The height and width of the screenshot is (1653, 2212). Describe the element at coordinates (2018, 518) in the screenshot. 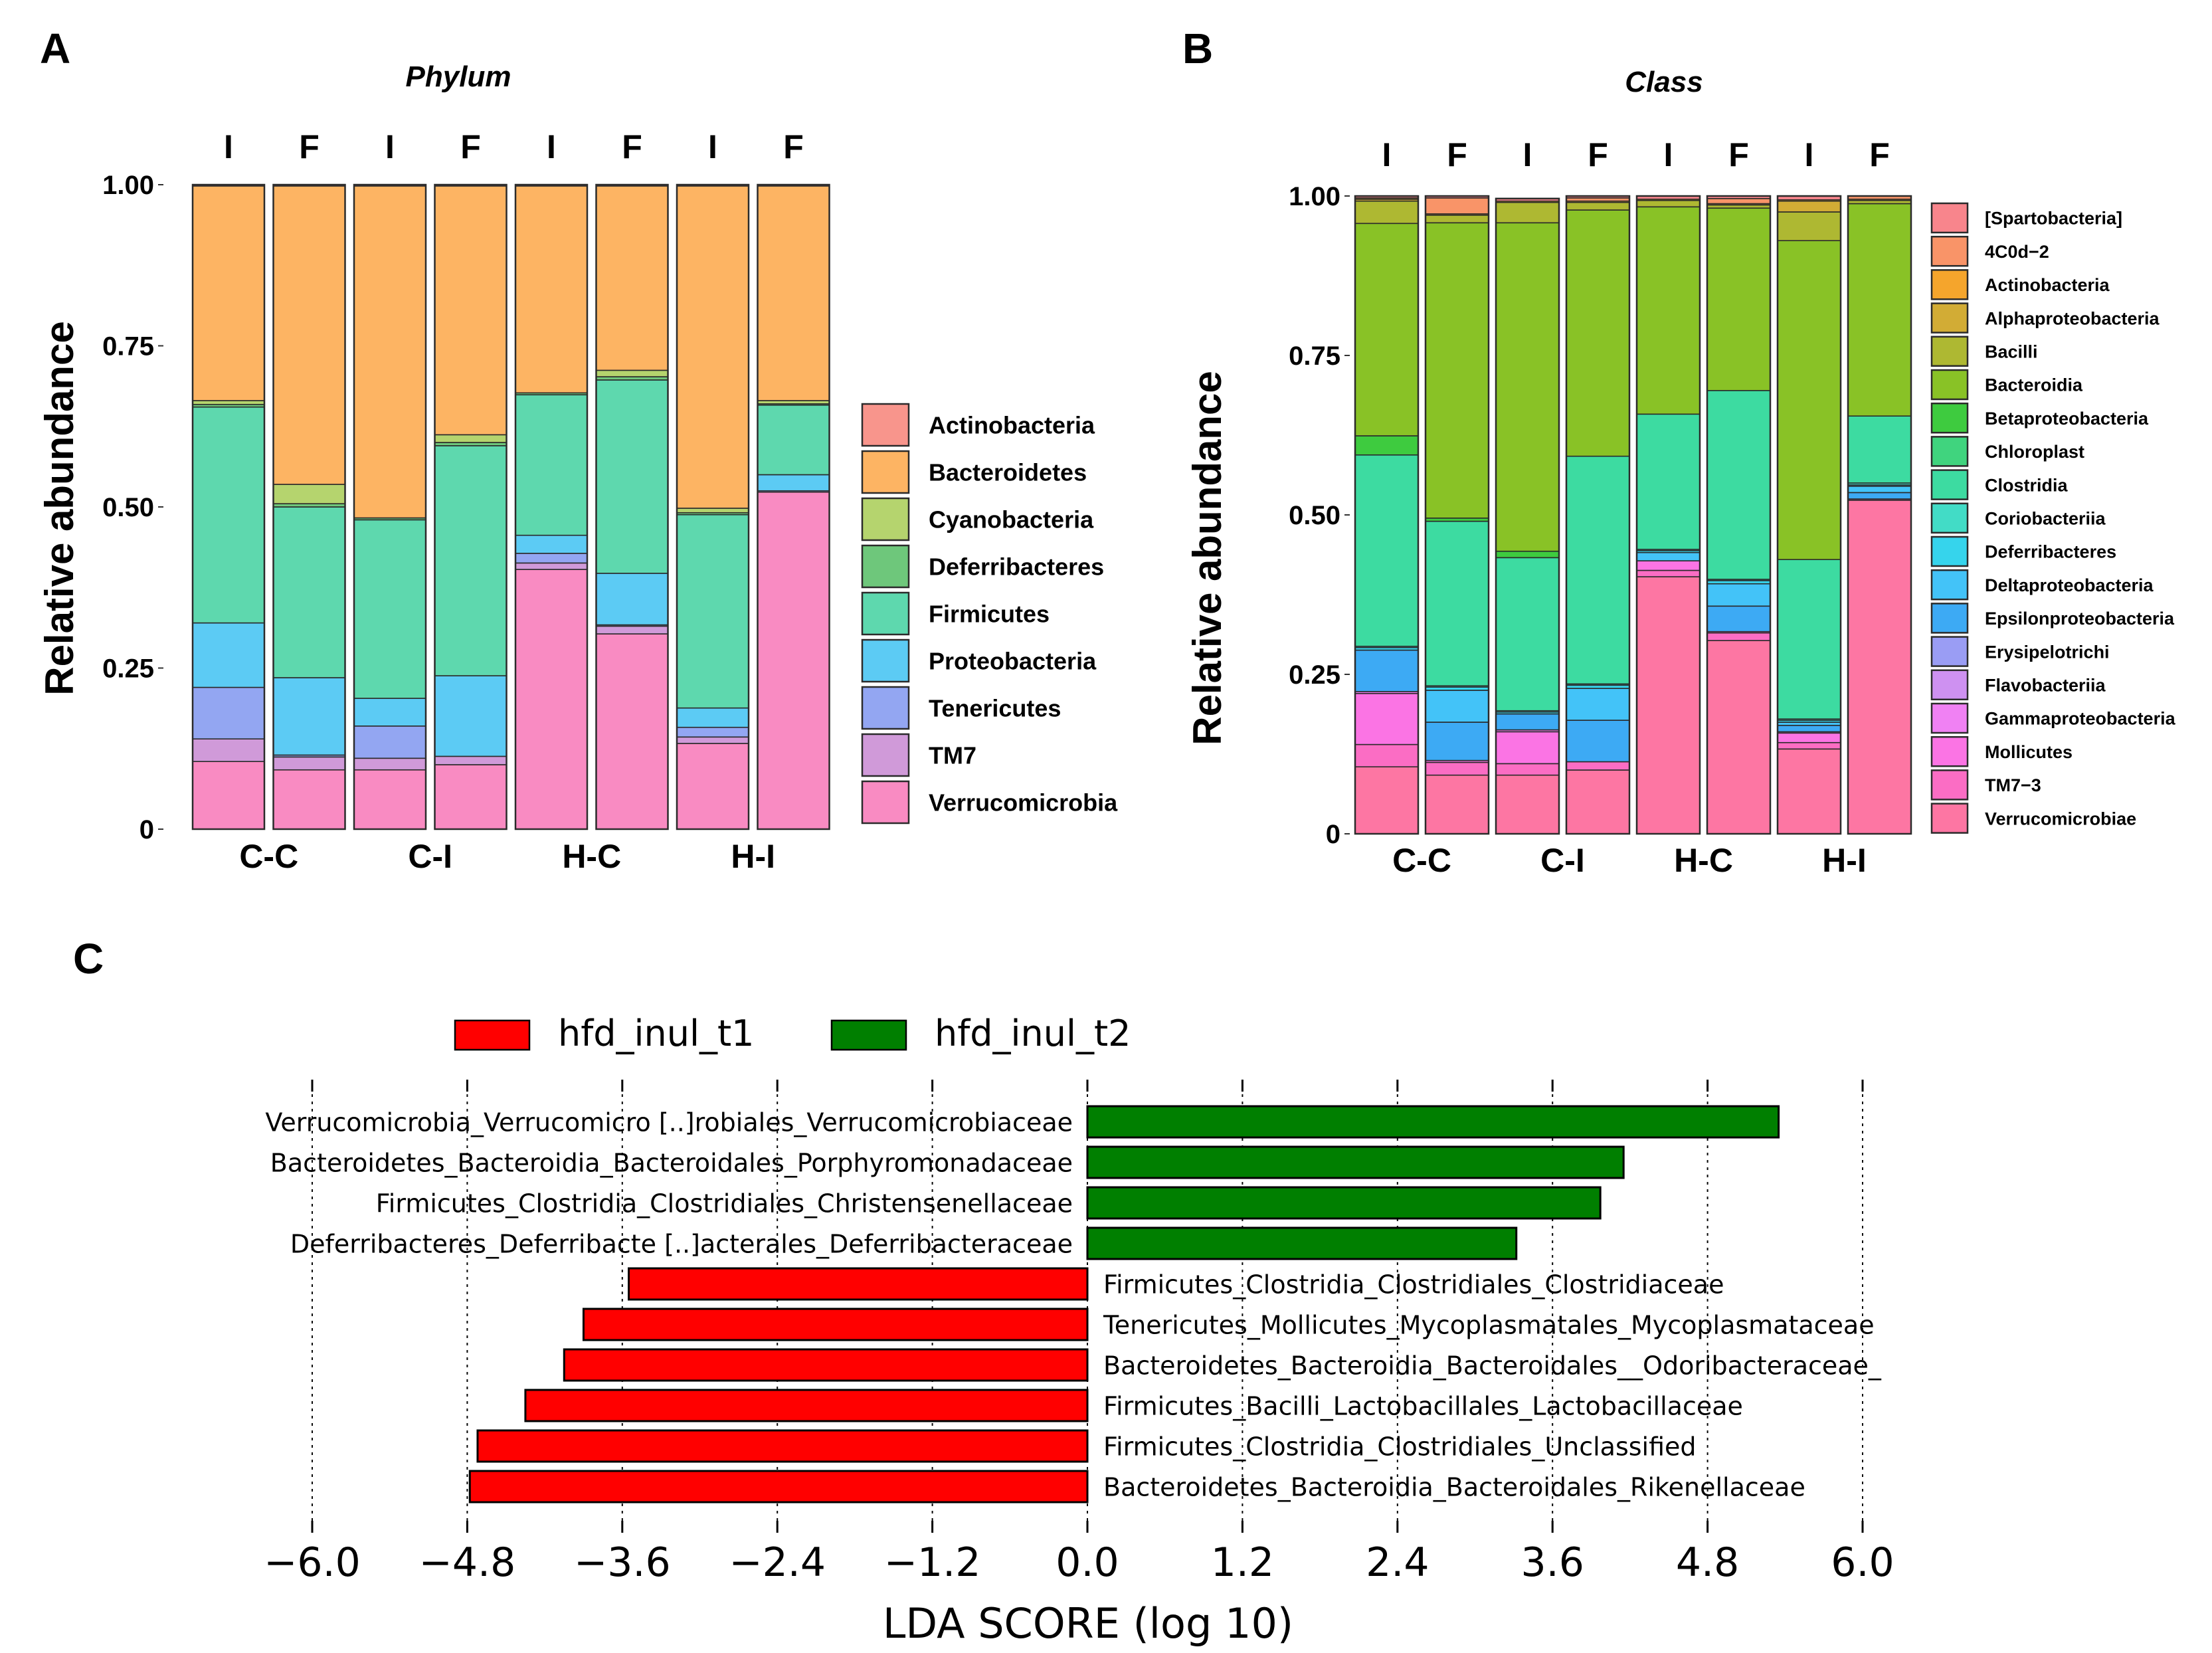

I see `class-legend-item-coriobacteriia: Coriobacteriia` at that location.